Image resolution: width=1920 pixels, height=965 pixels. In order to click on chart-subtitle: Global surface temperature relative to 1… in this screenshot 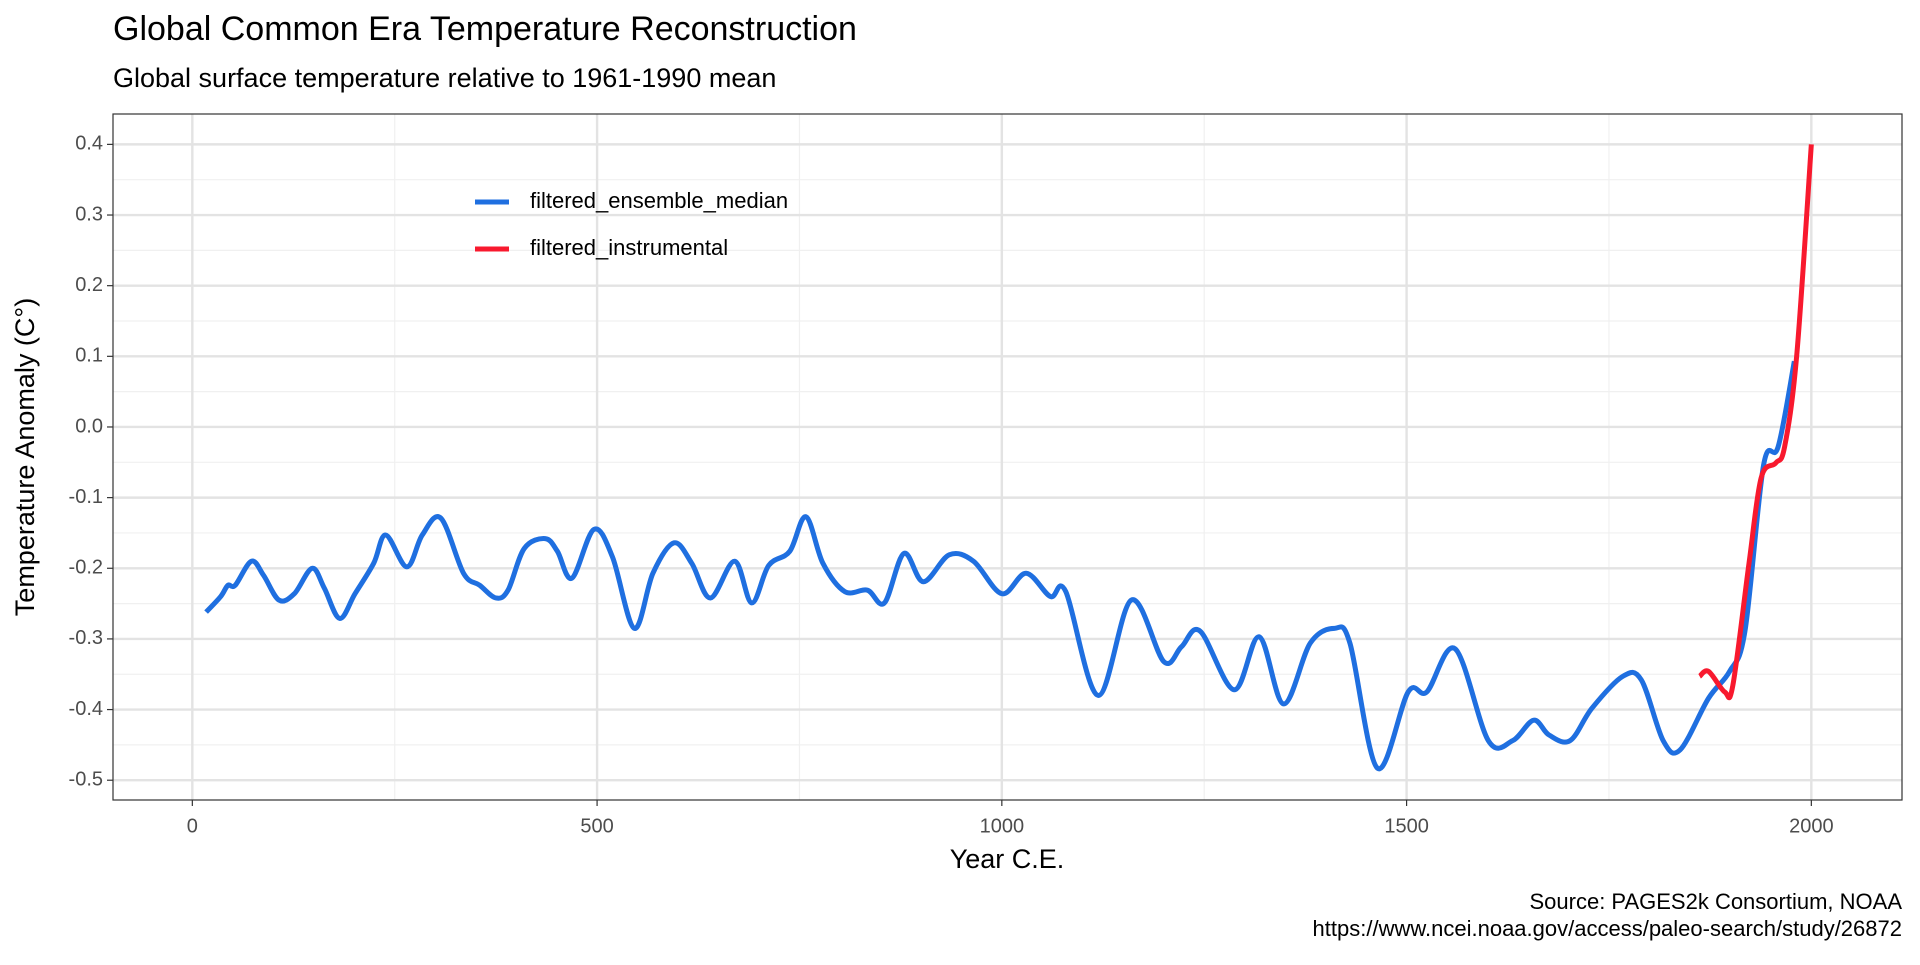, I will do `click(444, 78)`.